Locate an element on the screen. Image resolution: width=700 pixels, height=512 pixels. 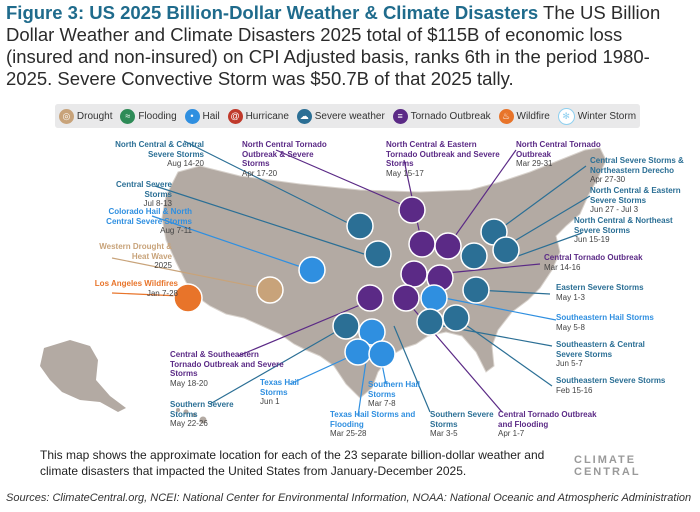
event-date: Jun 27 - Jul 3 is located at coordinates (614, 209).